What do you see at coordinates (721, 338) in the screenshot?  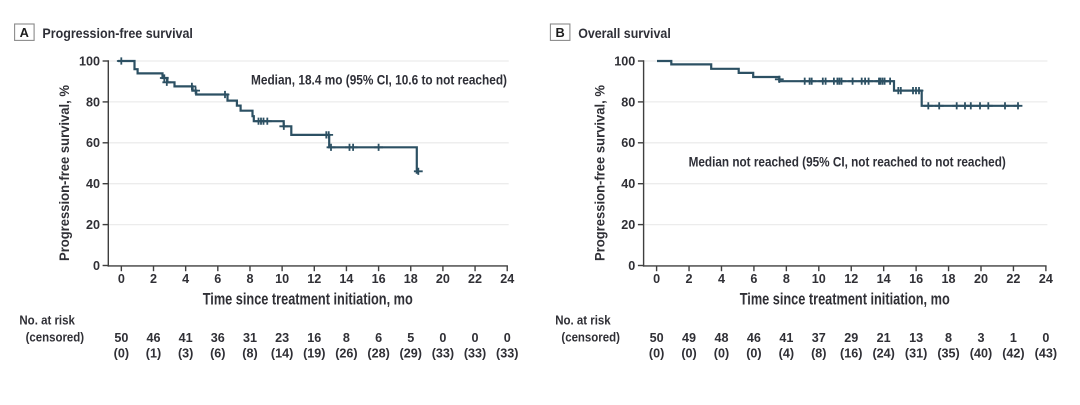 I see `svg-text: 48` at bounding box center [721, 338].